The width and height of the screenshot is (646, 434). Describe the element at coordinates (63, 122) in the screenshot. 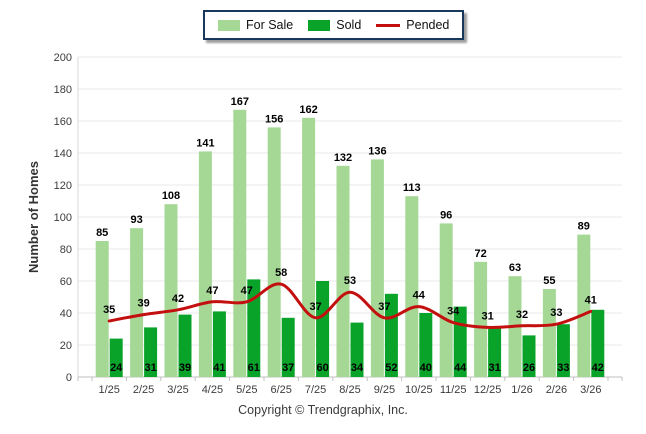

I see `y-tick-label: 160` at that location.